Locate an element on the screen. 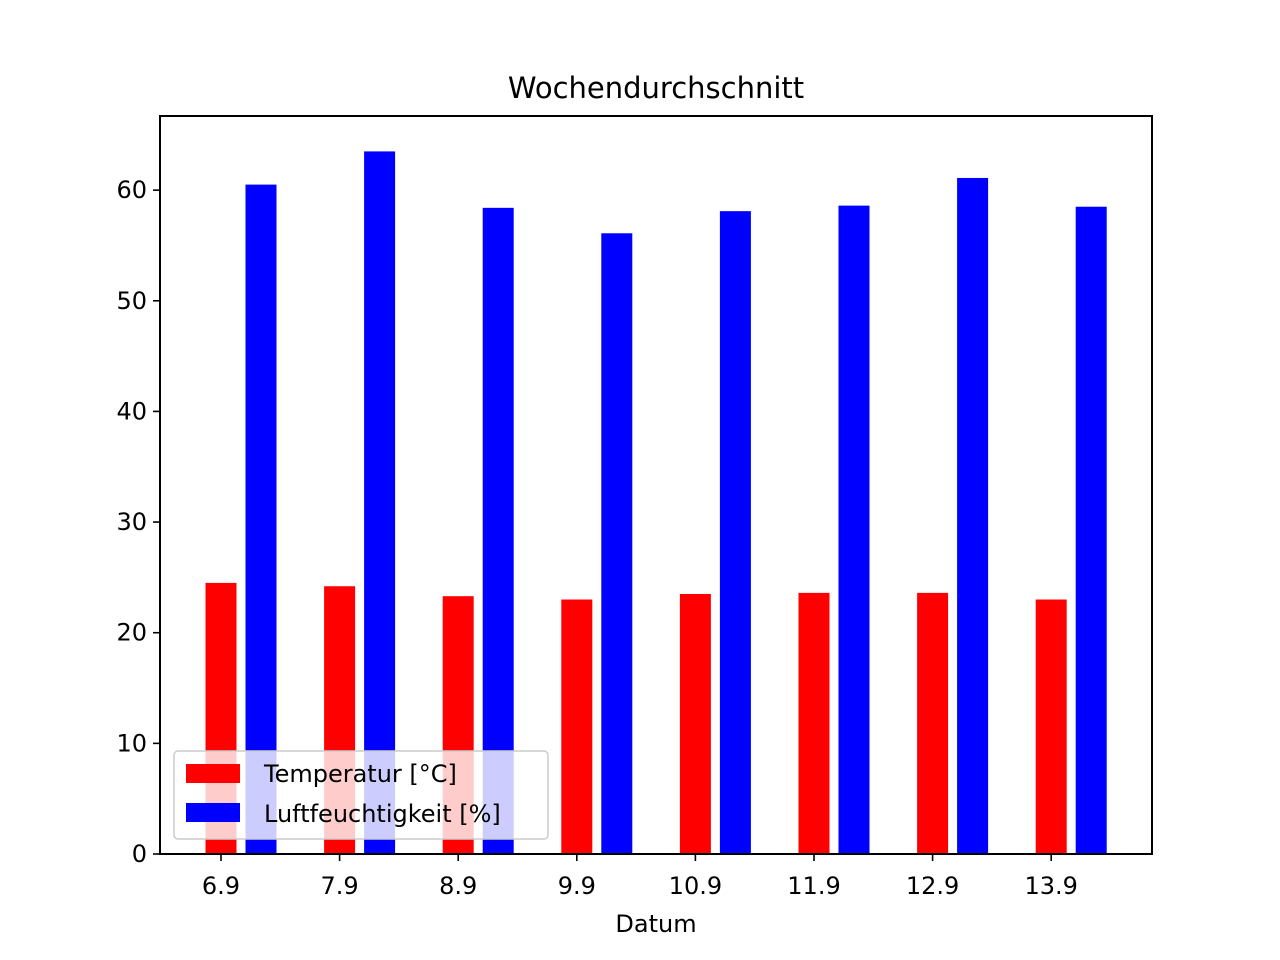 This screenshot has width=1280, height=960. x-axis-label: Datum is located at coordinates (655, 924).